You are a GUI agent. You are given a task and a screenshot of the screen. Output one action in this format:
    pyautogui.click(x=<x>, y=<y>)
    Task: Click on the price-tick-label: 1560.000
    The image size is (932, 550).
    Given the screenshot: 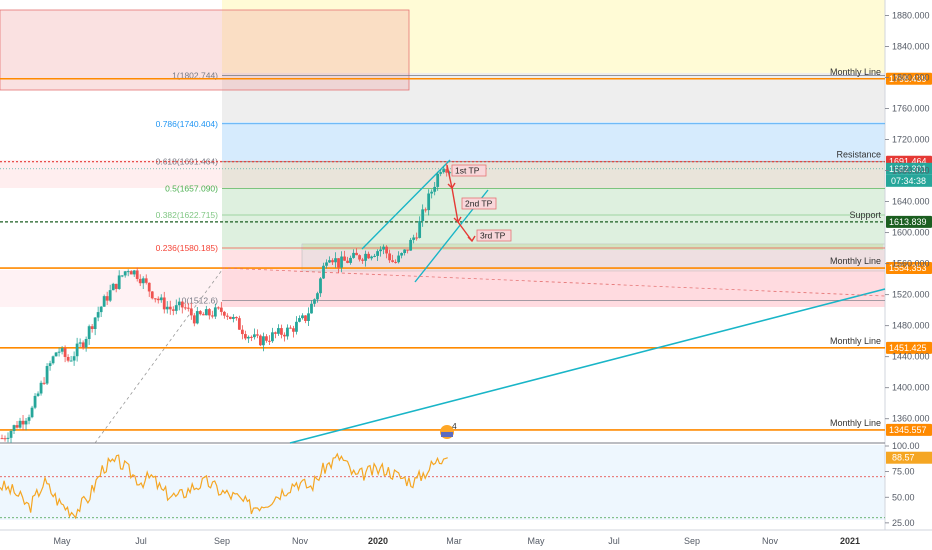 What is the action you would take?
    pyautogui.click(x=911, y=264)
    